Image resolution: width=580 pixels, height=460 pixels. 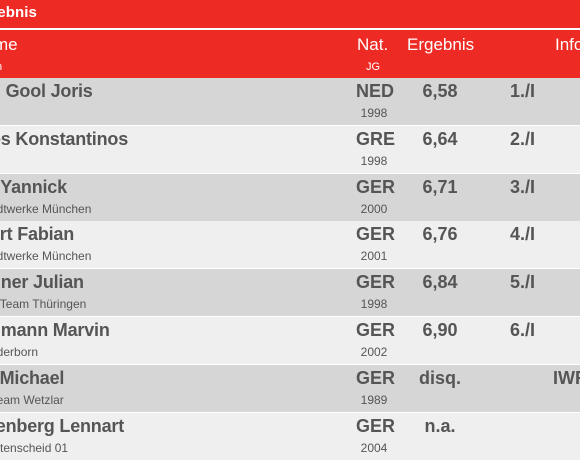 What do you see at coordinates (440, 282) in the screenshot?
I see `athlete-result: 6,84` at bounding box center [440, 282].